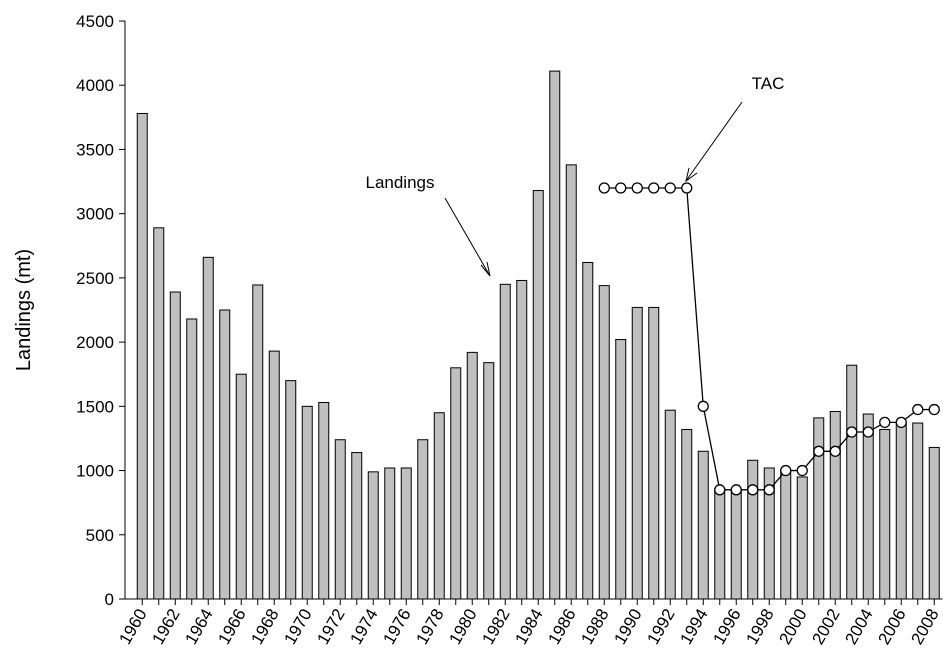  Describe the element at coordinates (198, 627) in the screenshot. I see `x-tick-label: 1964` at that location.